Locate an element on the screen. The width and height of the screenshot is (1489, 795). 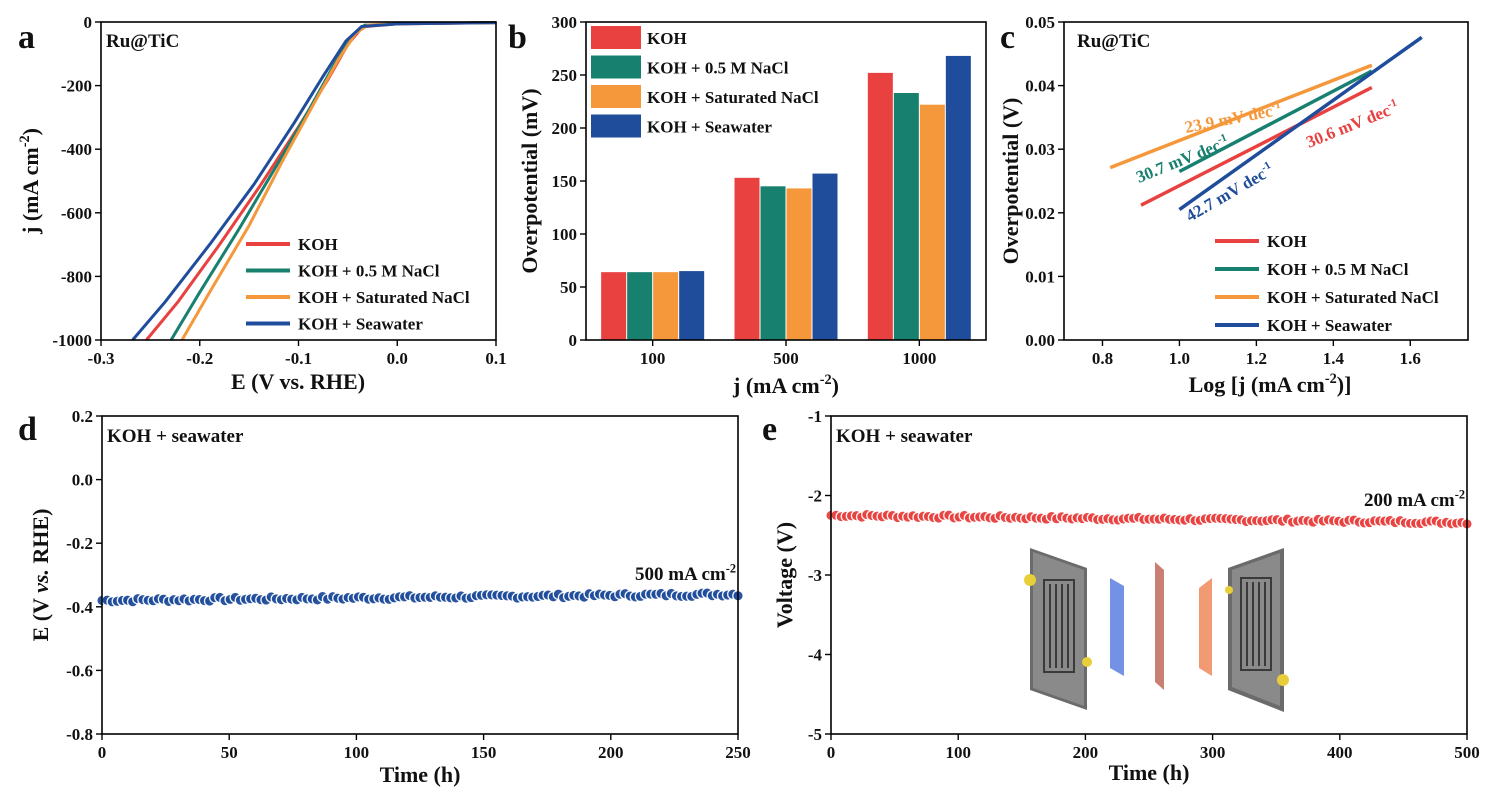
panel-e-ytick-label: -3 is located at coordinates (815, 575).